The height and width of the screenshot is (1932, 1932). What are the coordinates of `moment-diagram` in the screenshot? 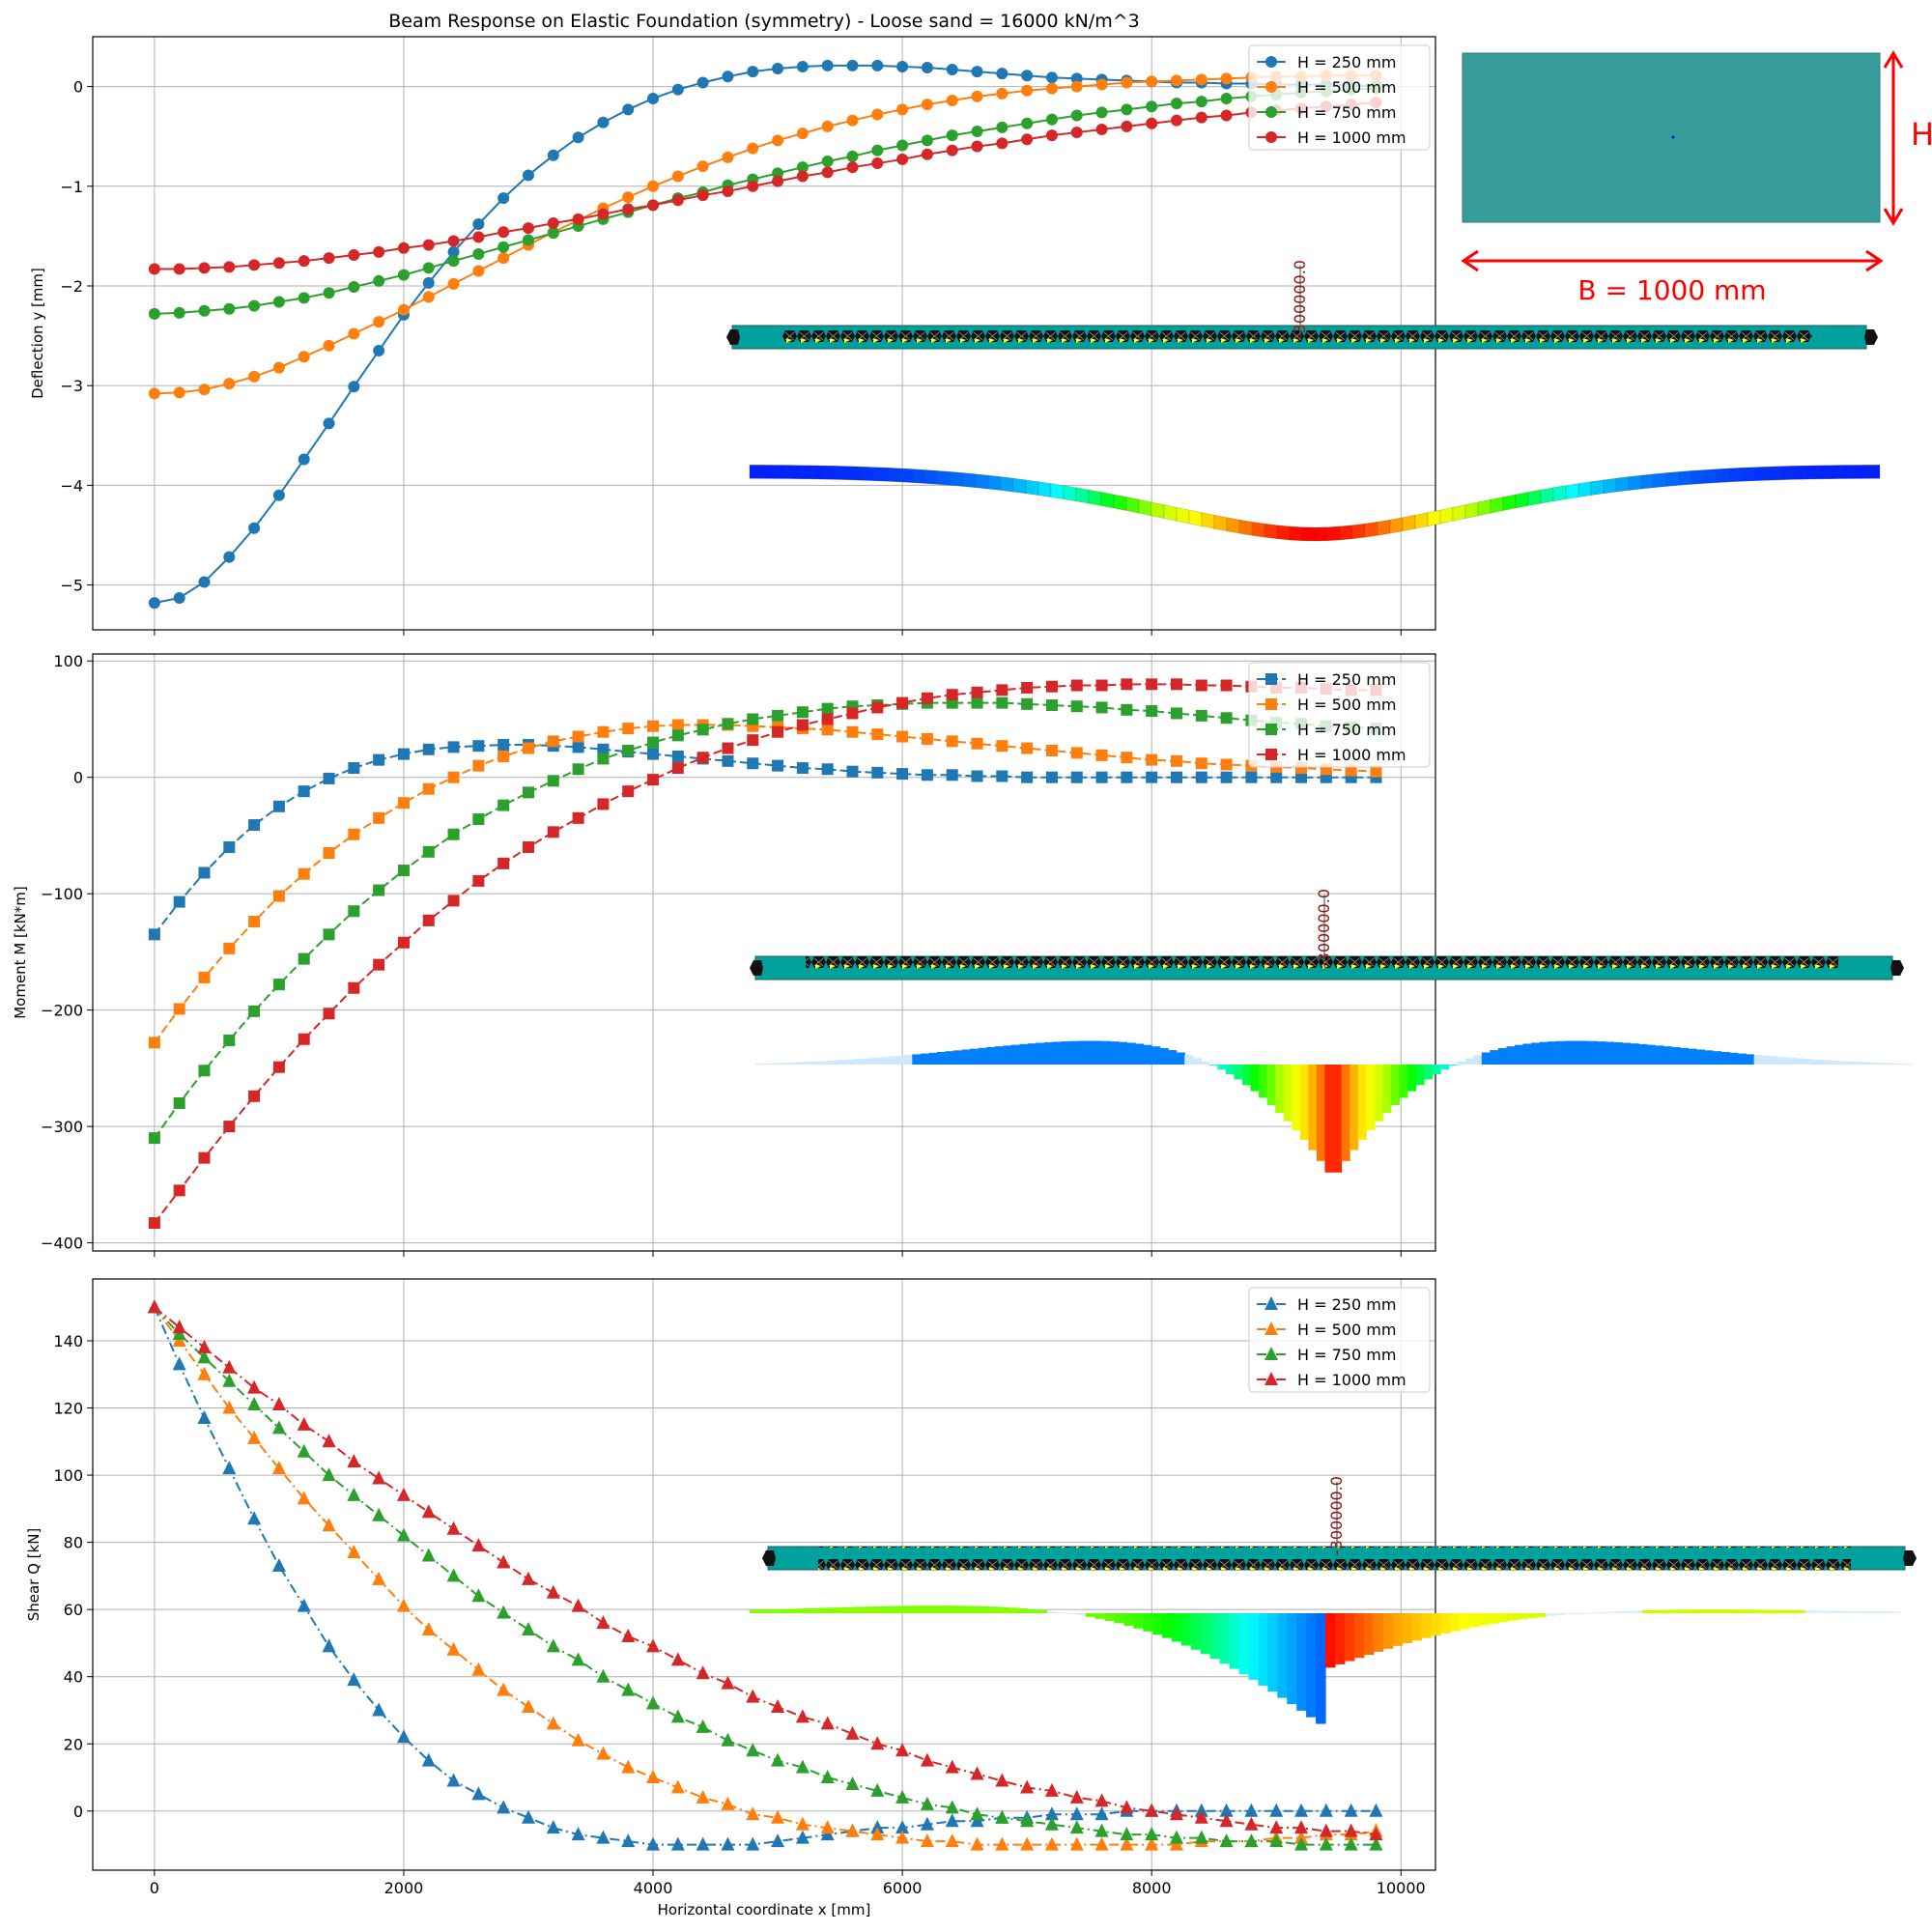 It's located at (1333, 1106).